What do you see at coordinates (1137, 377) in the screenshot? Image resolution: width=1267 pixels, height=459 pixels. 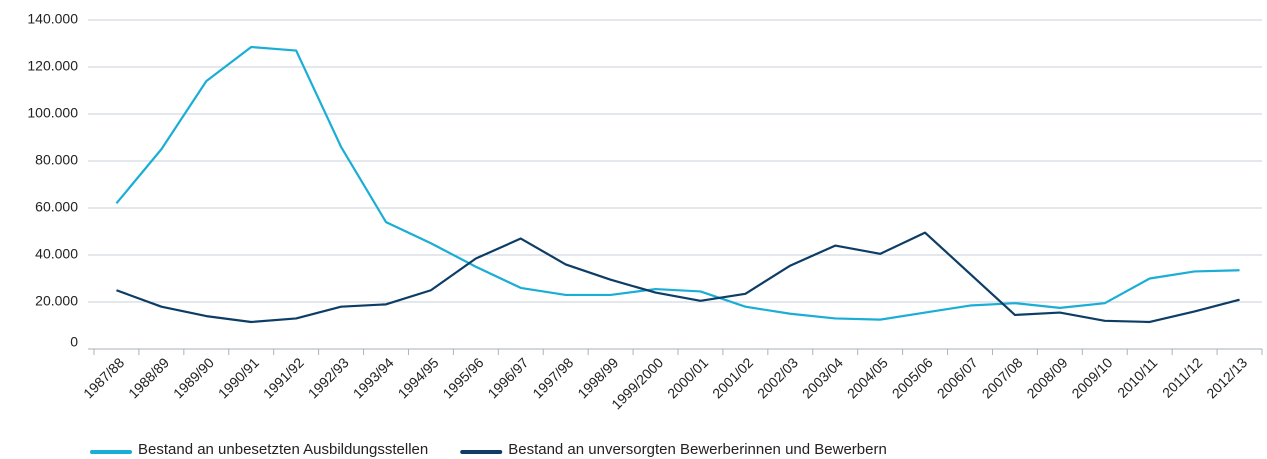 I see `x-tick-label: 2010/11` at bounding box center [1137, 377].